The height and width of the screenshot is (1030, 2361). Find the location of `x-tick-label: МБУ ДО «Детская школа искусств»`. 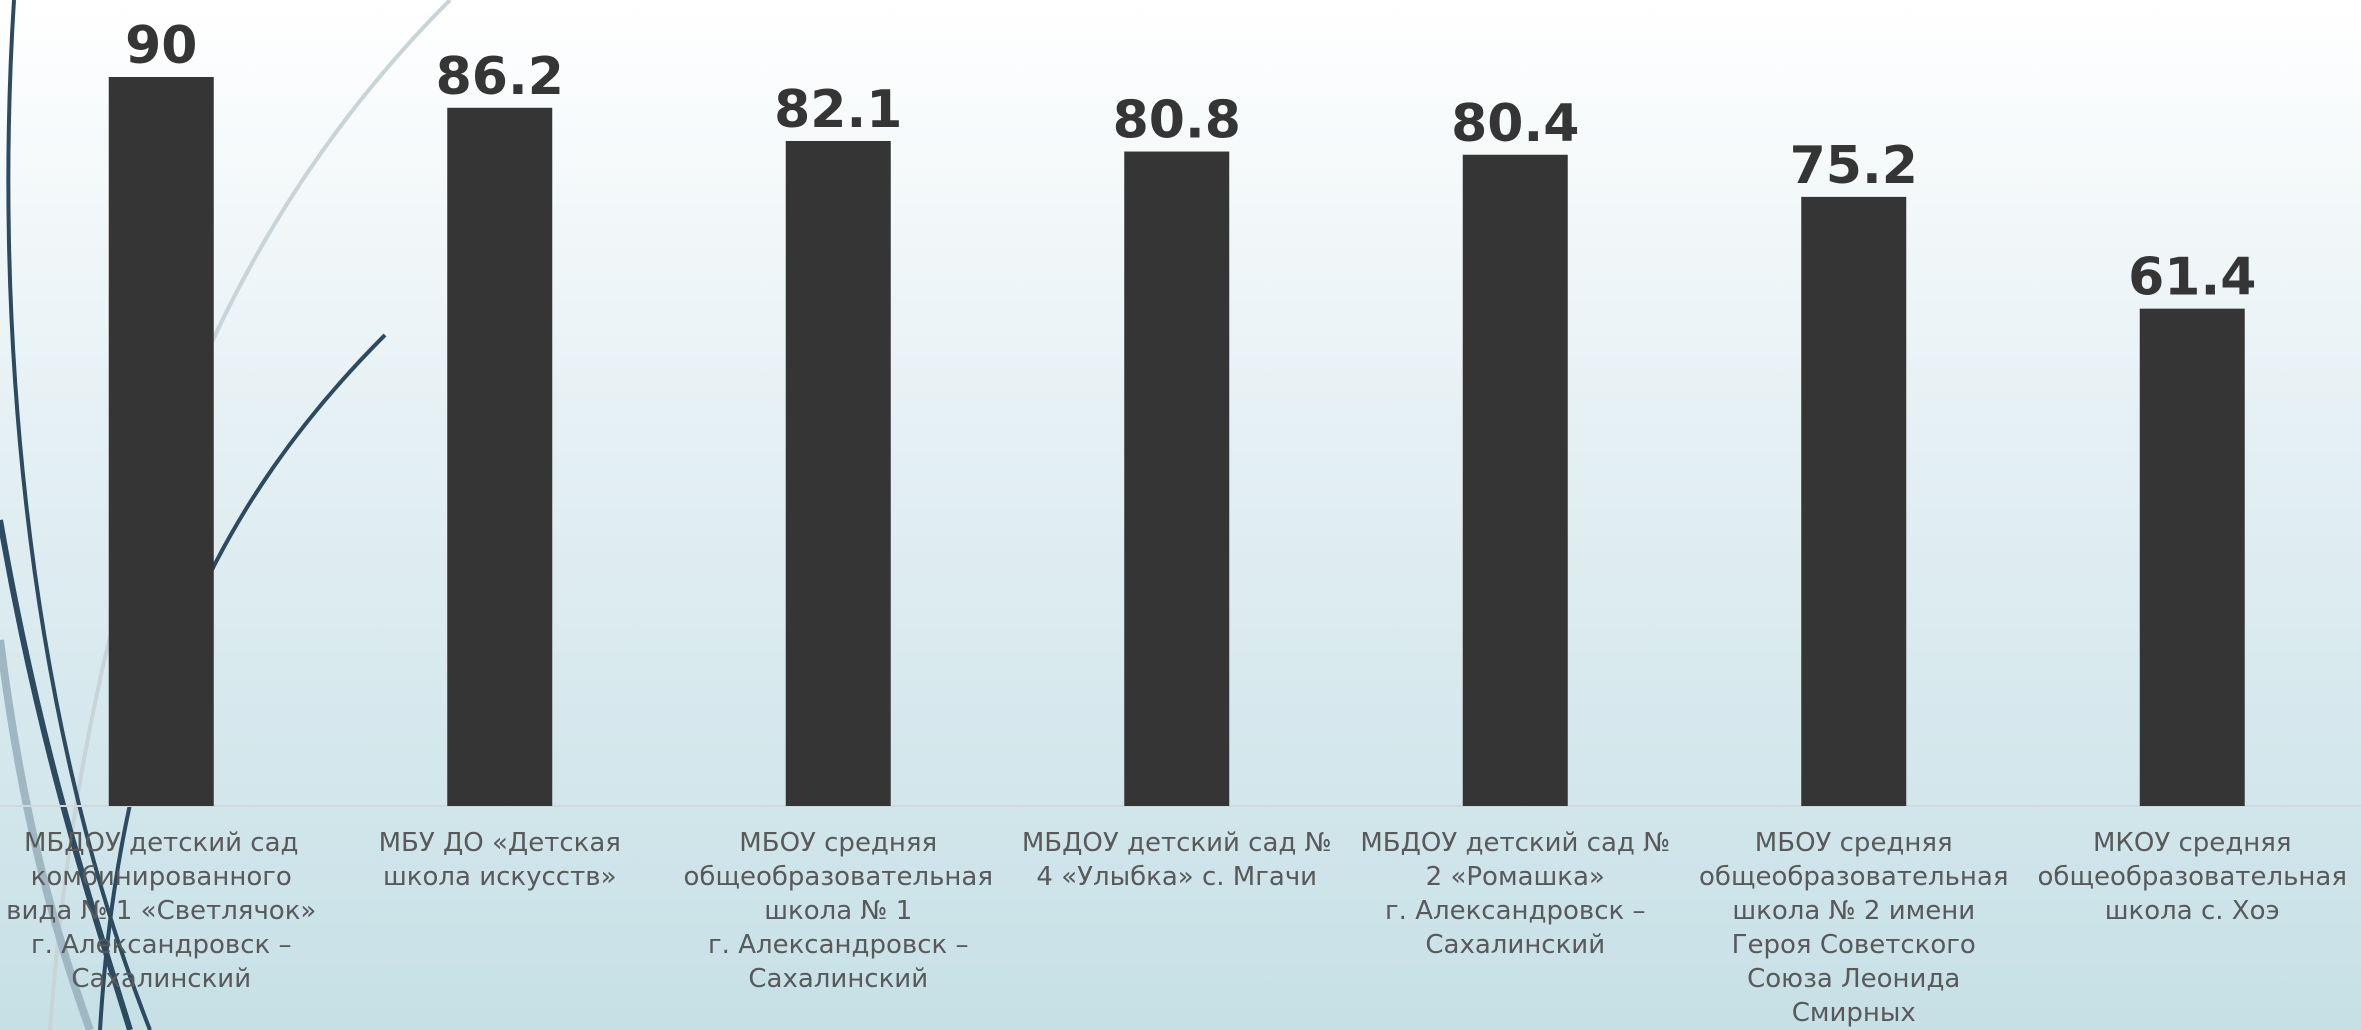

x-tick-label: МБУ ДО «Детская школа искусств» is located at coordinates (499, 860).